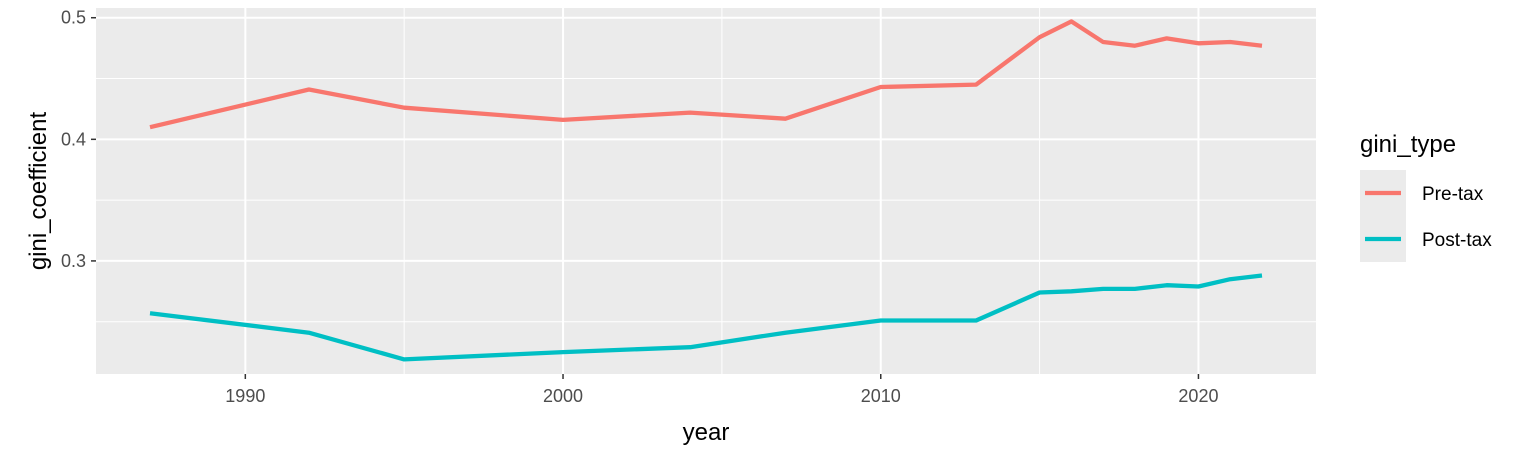  What do you see at coordinates (706, 317) in the screenshot?
I see `series-line-post-tax` at bounding box center [706, 317].